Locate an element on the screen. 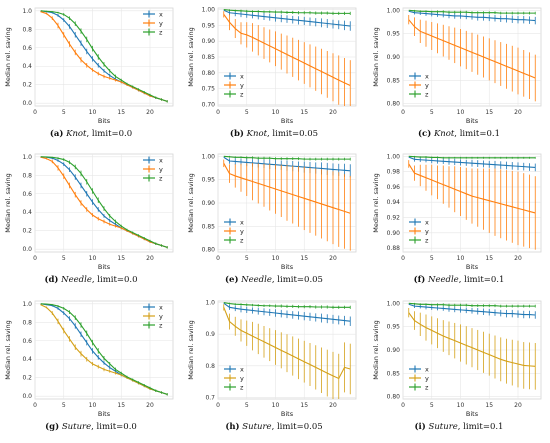  caption-tag: (i) is located at coordinates (420, 427).